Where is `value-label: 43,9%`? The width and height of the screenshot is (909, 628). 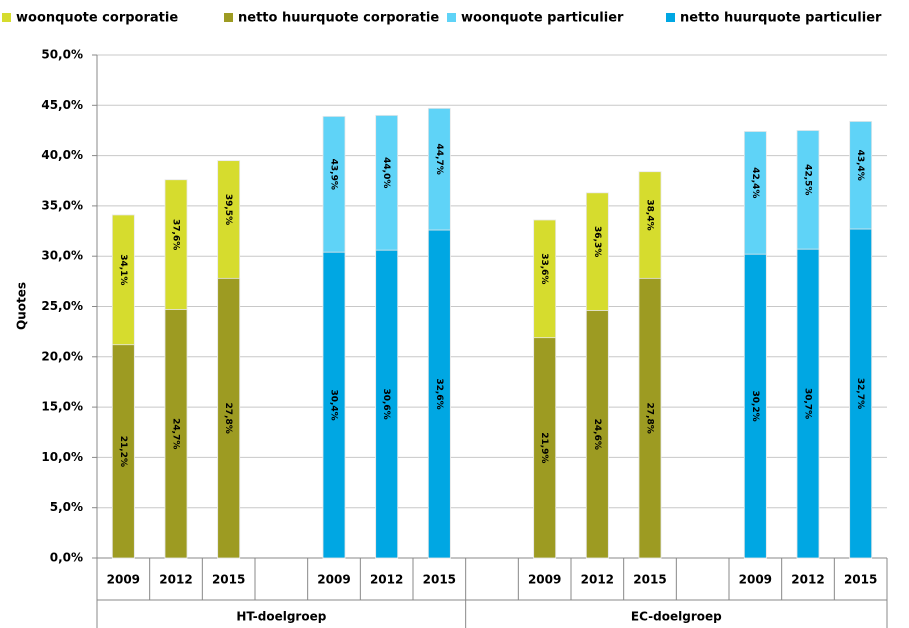
value-label: 43,9% is located at coordinates (334, 174).